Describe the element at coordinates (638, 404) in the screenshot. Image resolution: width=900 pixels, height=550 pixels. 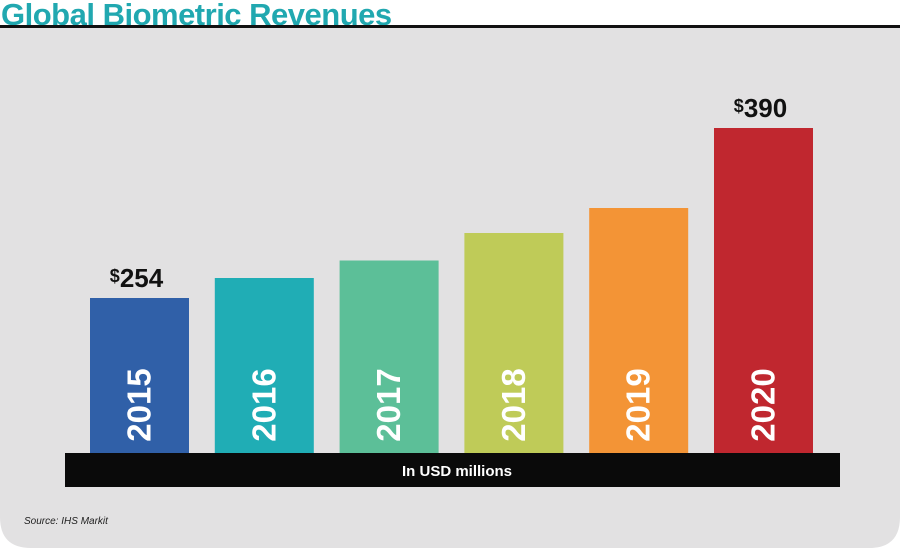
I see `category-label-2019: 2019` at that location.